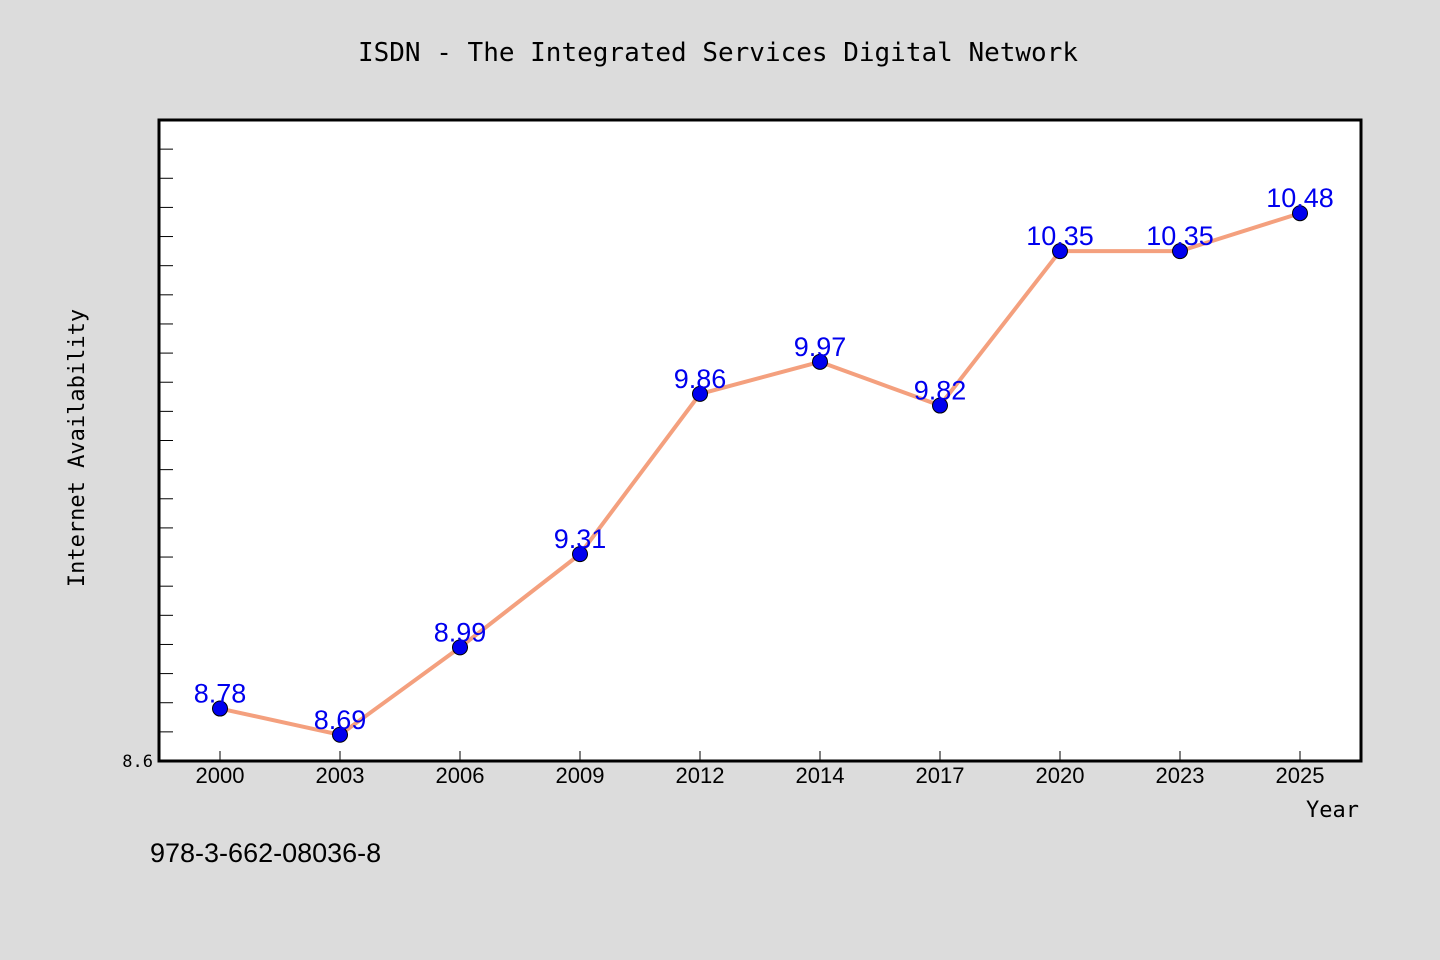  I want to click on data-label: 8.99, so click(460, 632).